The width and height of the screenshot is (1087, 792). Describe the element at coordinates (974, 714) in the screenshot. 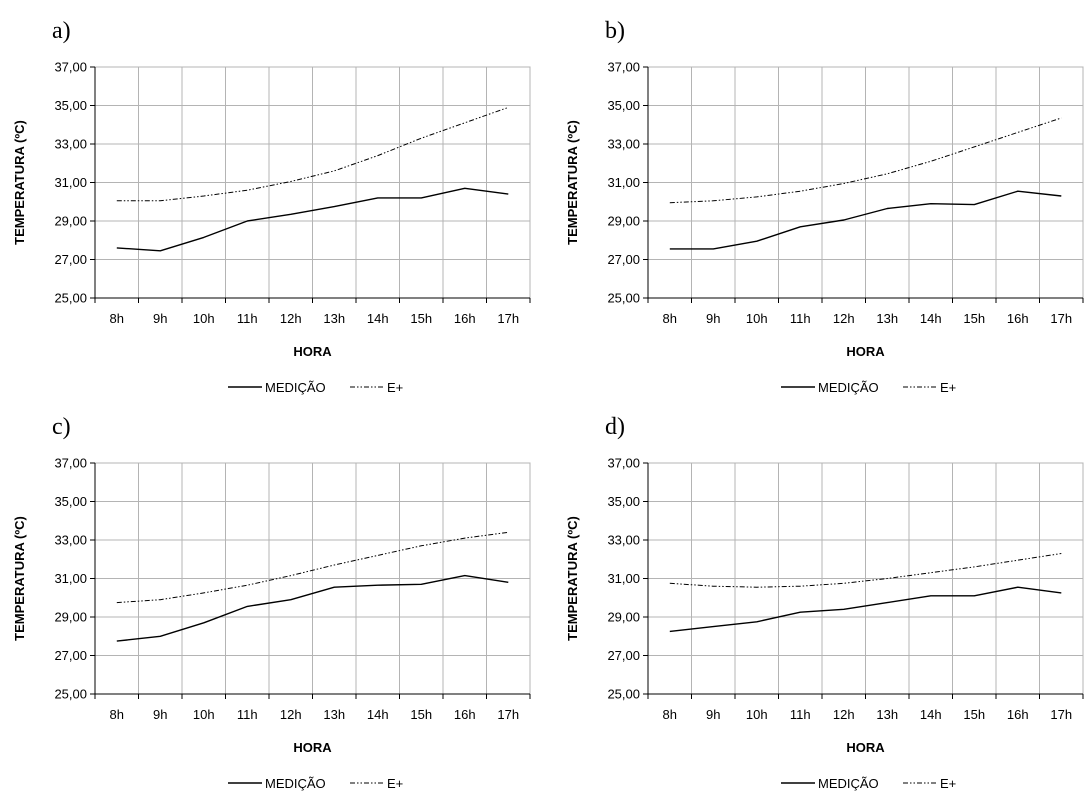

I see `x-tick-label: 15h` at that location.